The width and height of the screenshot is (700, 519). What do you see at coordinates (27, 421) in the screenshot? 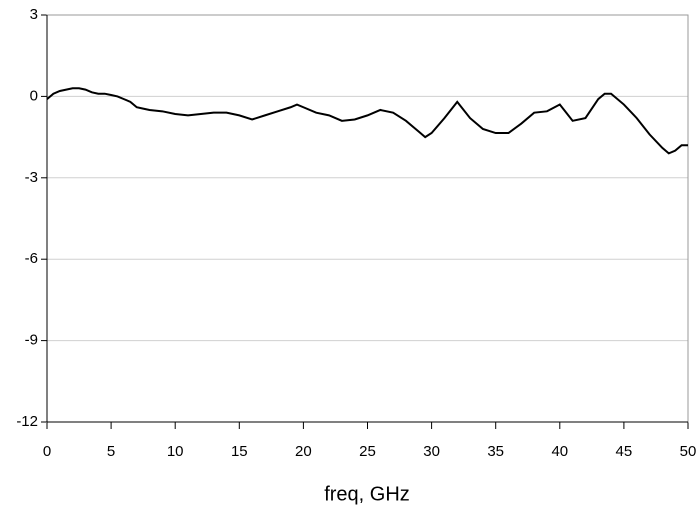
I see `y-tick-label: -12` at bounding box center [27, 421].